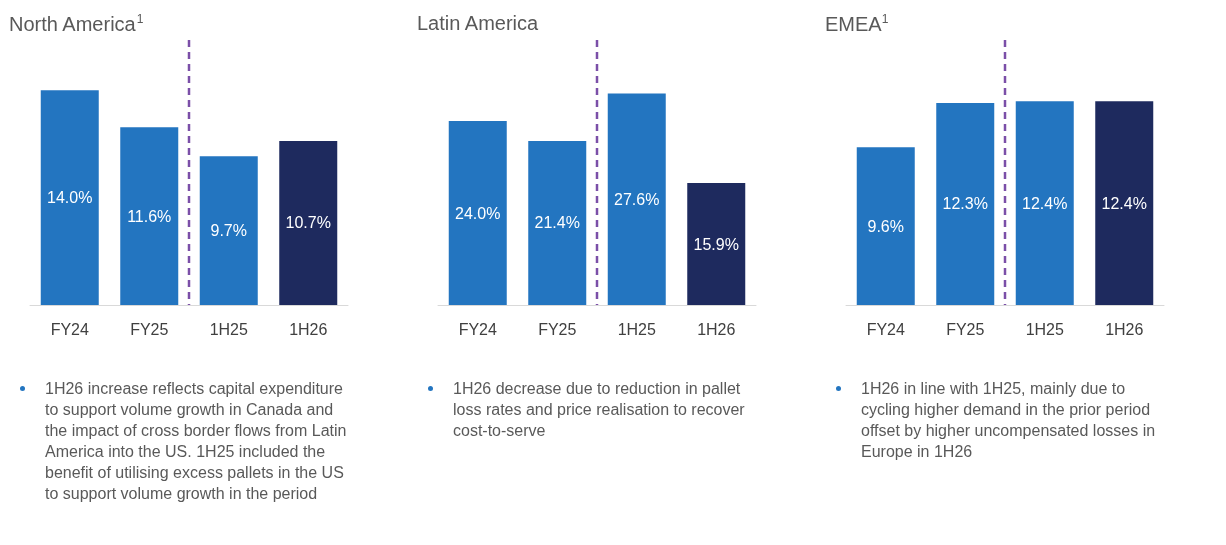  I want to click on data-label: 12.3%, so click(965, 204).